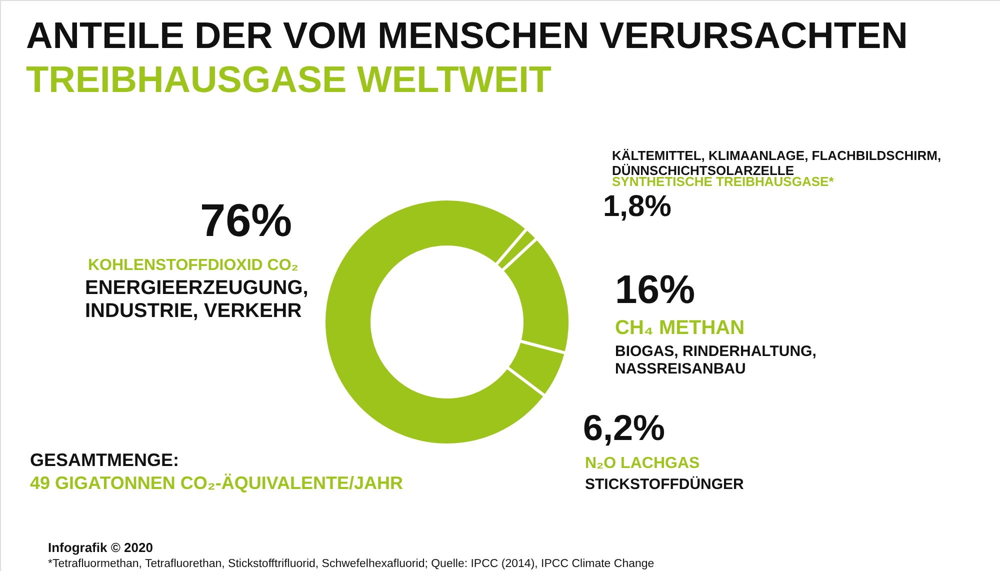 The image size is (1000, 571). What do you see at coordinates (246, 220) in the screenshot?
I see `data-label: 76%` at bounding box center [246, 220].